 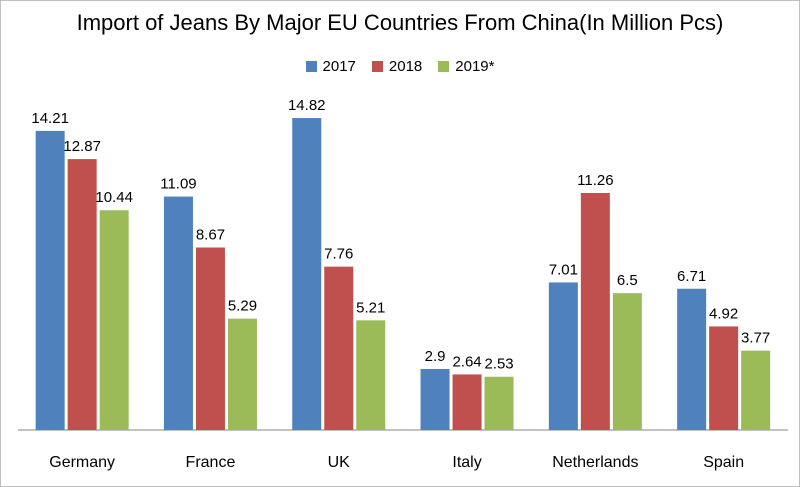 I want to click on x-tick-label: Spain, so click(x=723, y=462).